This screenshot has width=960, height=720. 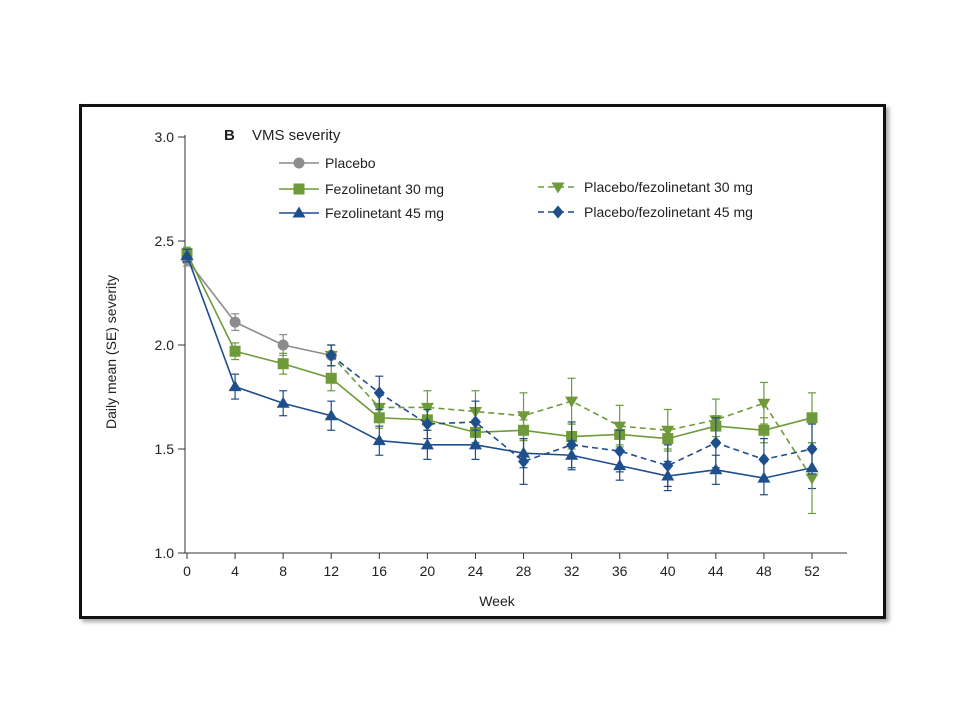 I want to click on y-tick-label: 1.5, so click(x=165, y=449).